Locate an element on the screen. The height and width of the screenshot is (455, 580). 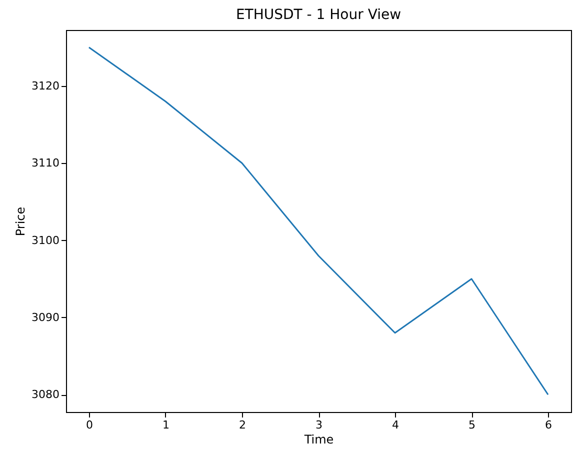
y-tick-label: 3120 is located at coordinates (46, 85).